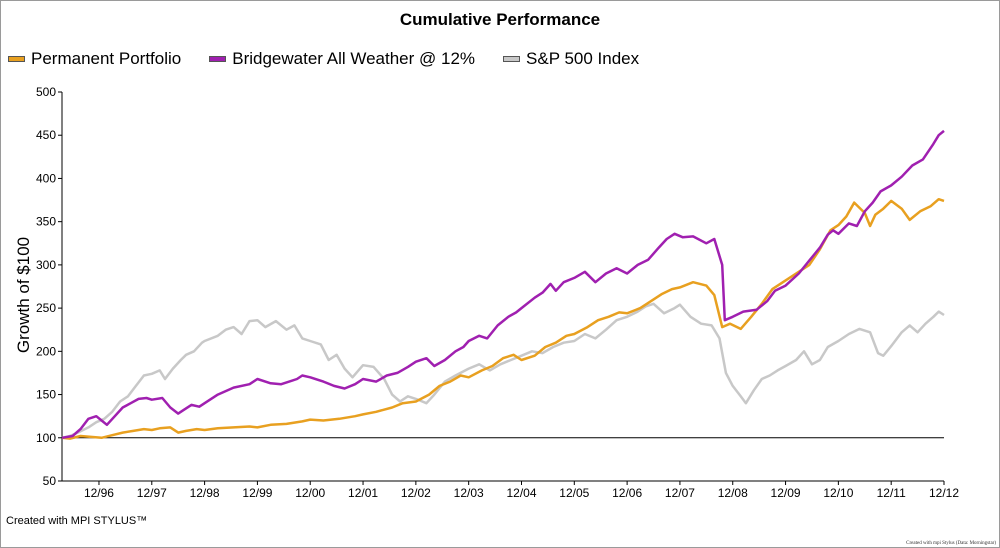 The image size is (1000, 548). Describe the element at coordinates (310, 493) in the screenshot. I see `x-tick-label-12/00: 12/00` at that location.